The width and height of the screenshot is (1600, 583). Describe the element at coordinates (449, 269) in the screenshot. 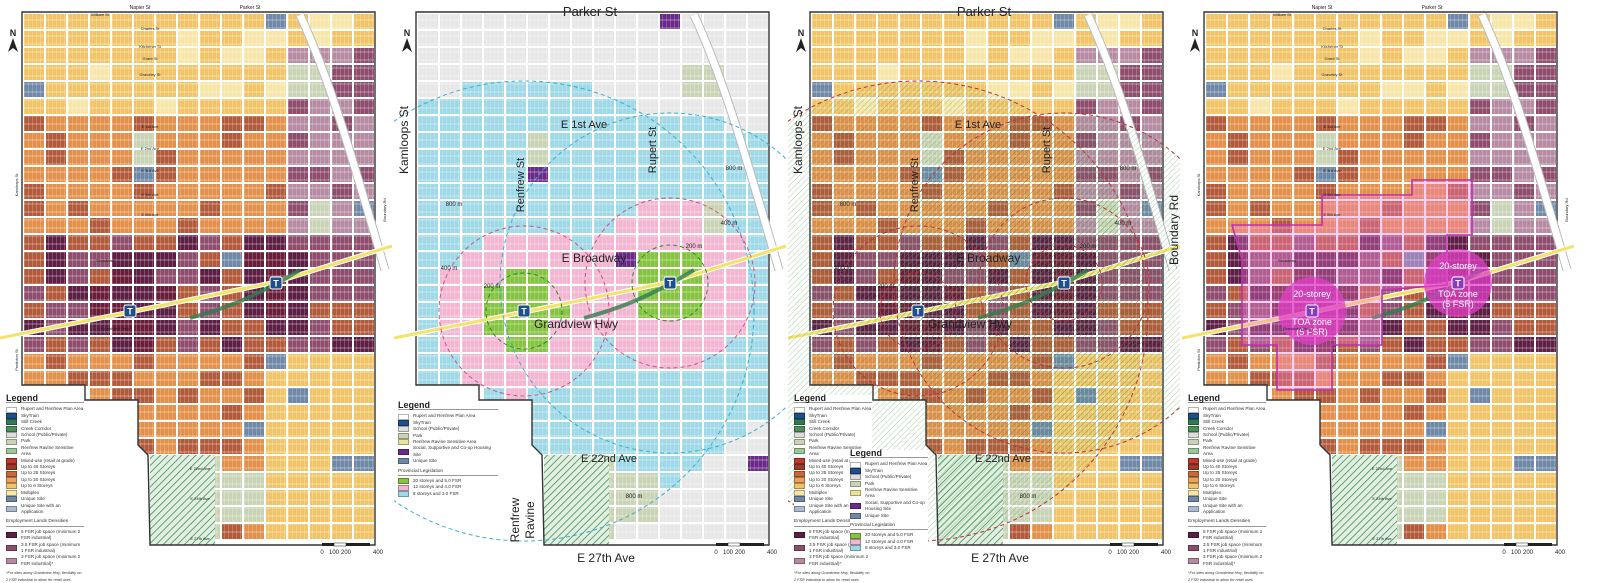

I see `radius-label: 400 m` at that location.